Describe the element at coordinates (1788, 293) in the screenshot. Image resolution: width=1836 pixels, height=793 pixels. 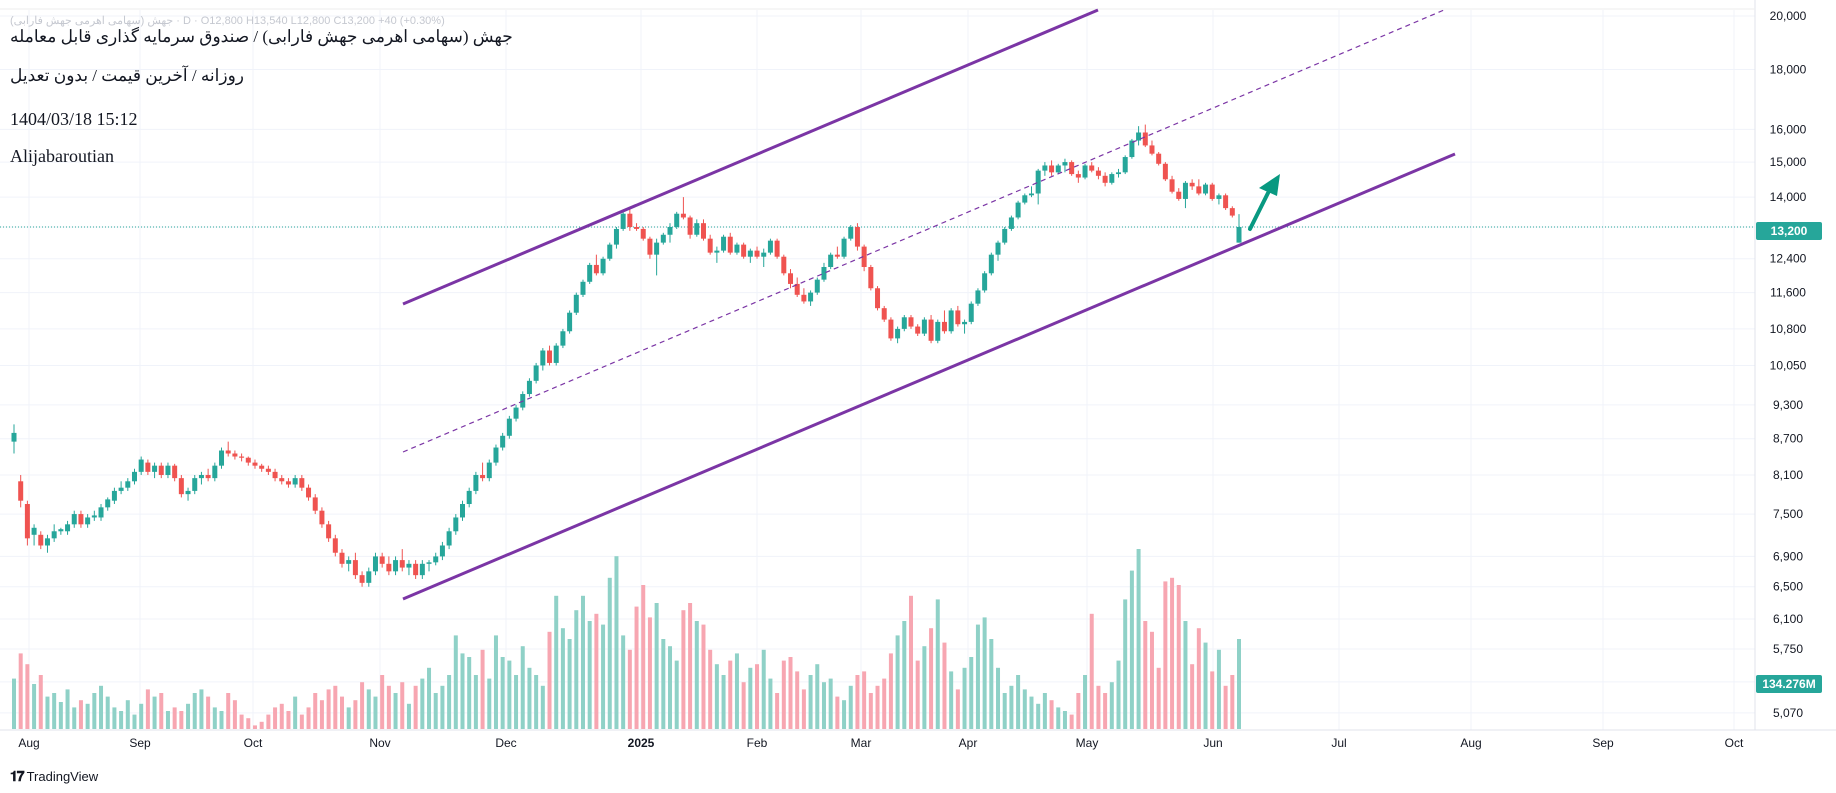
I see `y-tick-label: 11,600` at that location.